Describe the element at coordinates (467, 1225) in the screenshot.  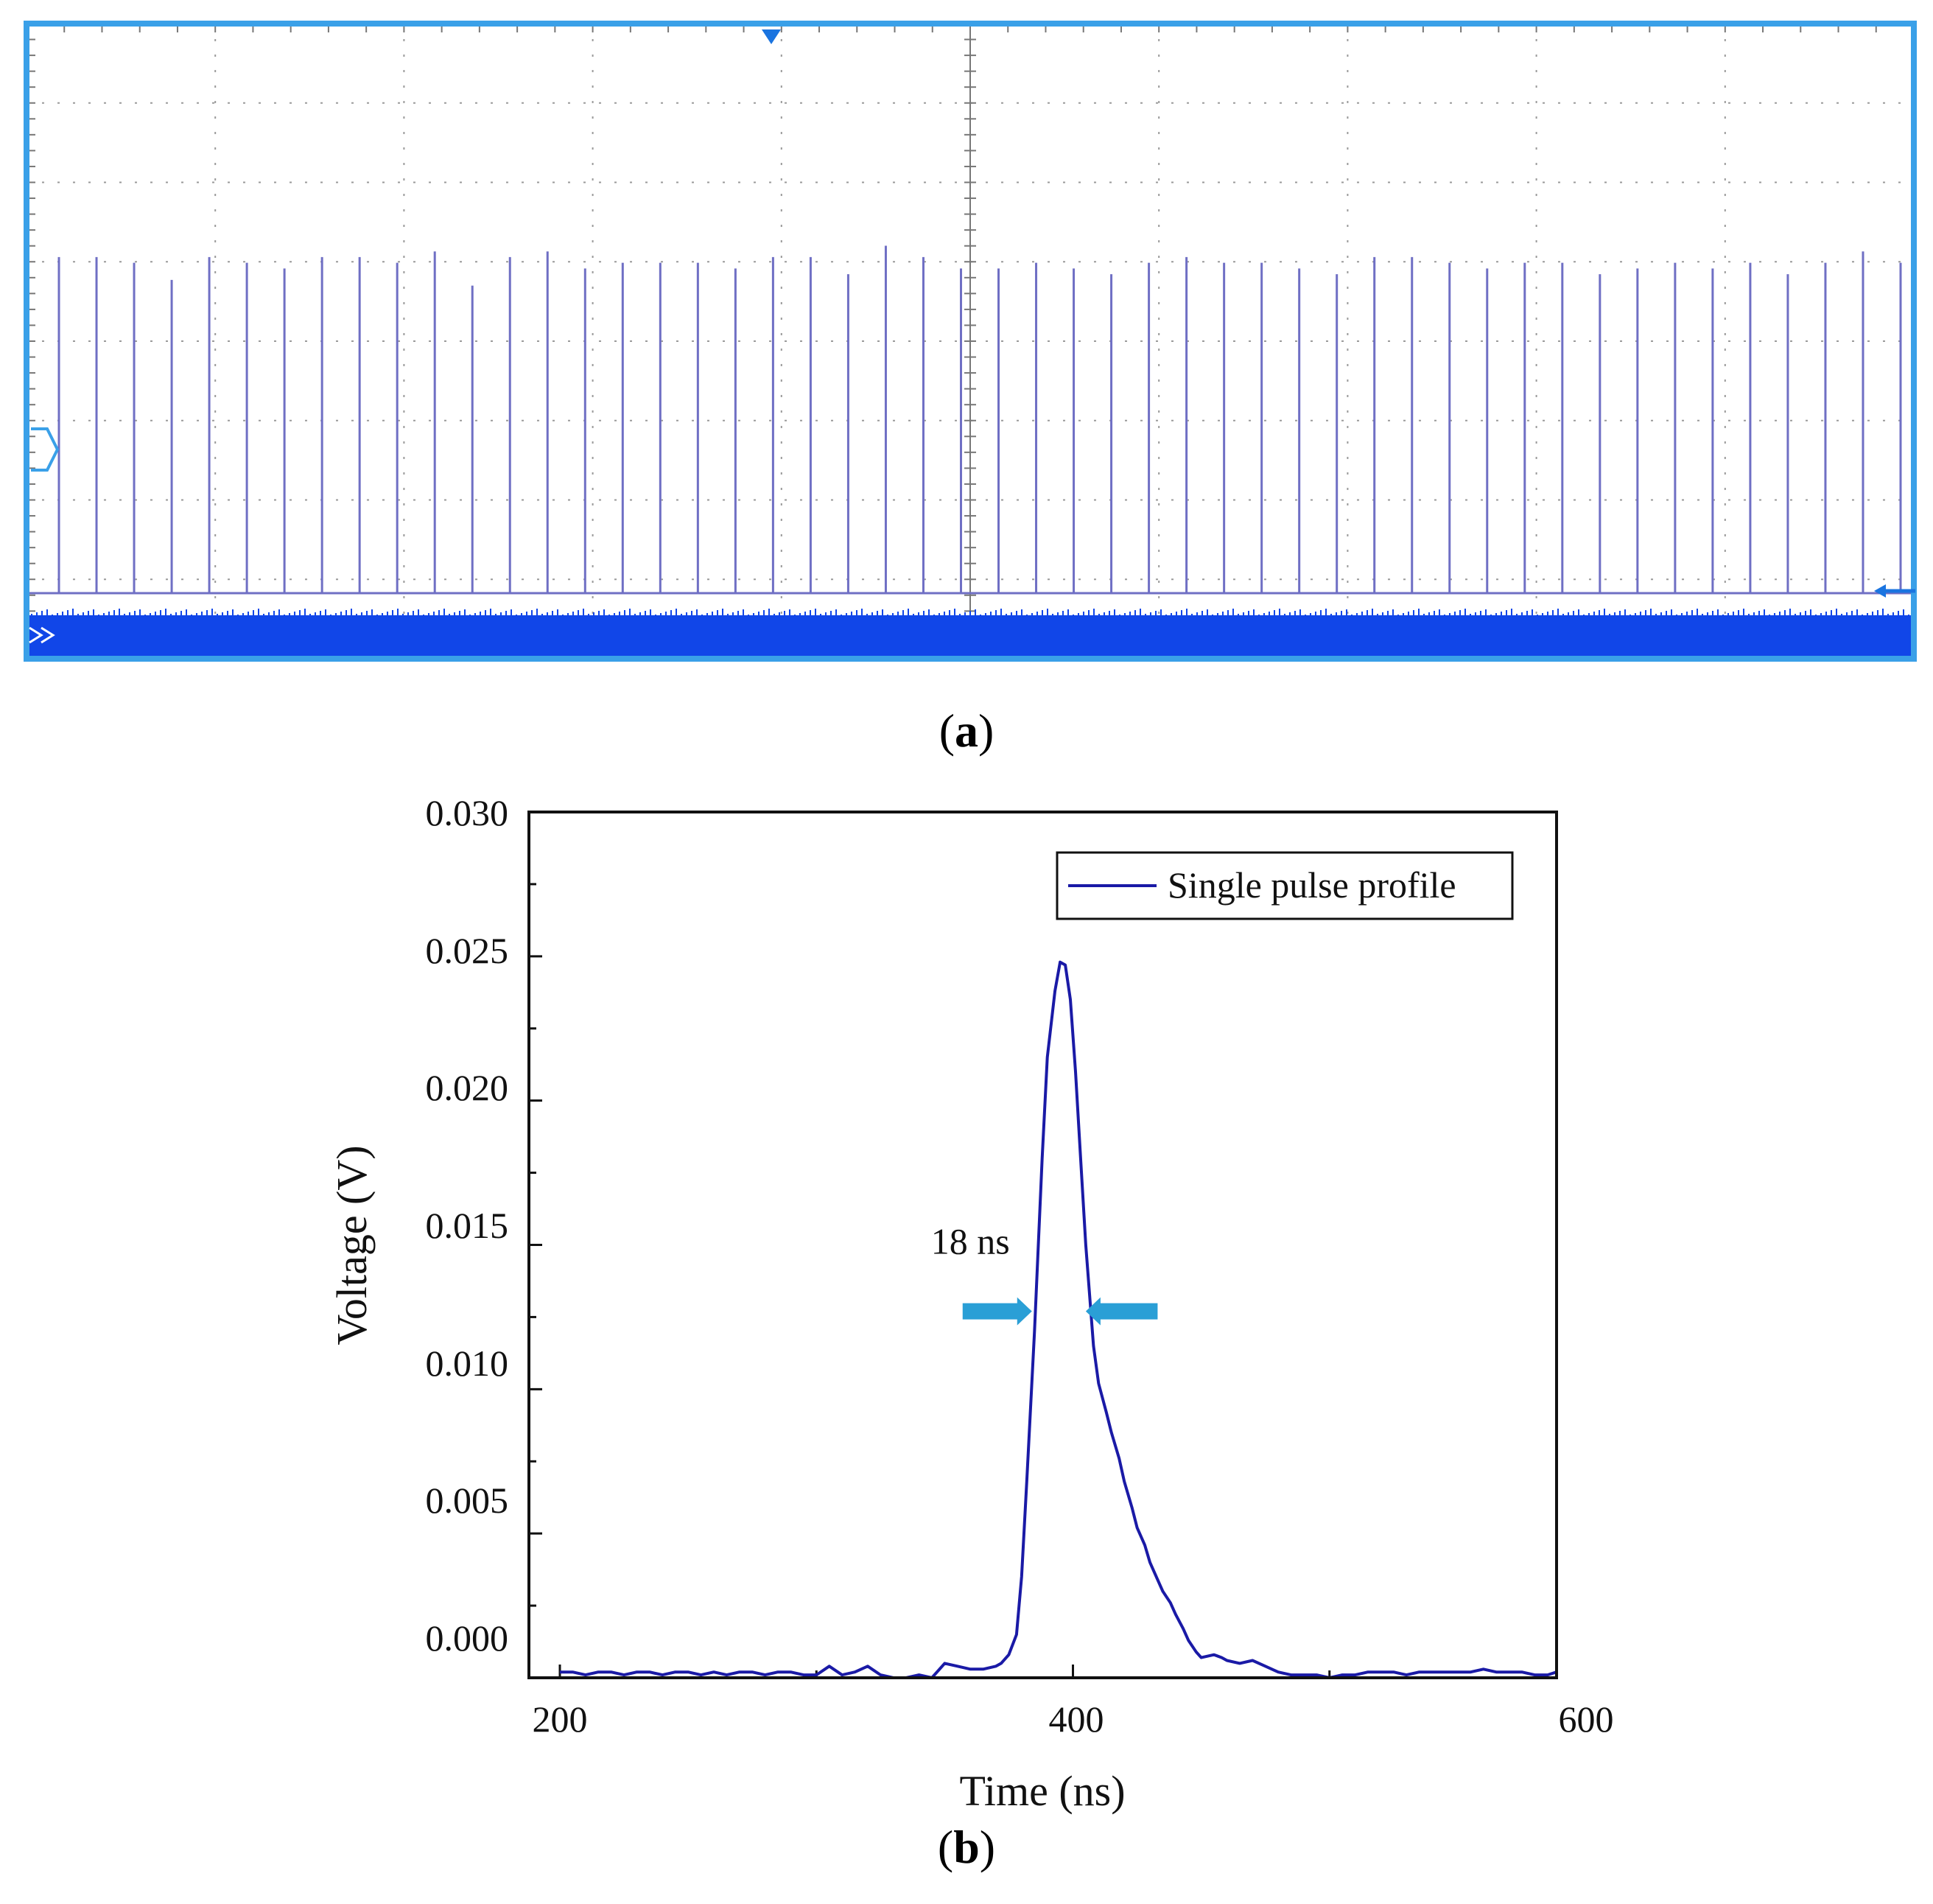
I see `y-tick-label: 0.015` at that location.